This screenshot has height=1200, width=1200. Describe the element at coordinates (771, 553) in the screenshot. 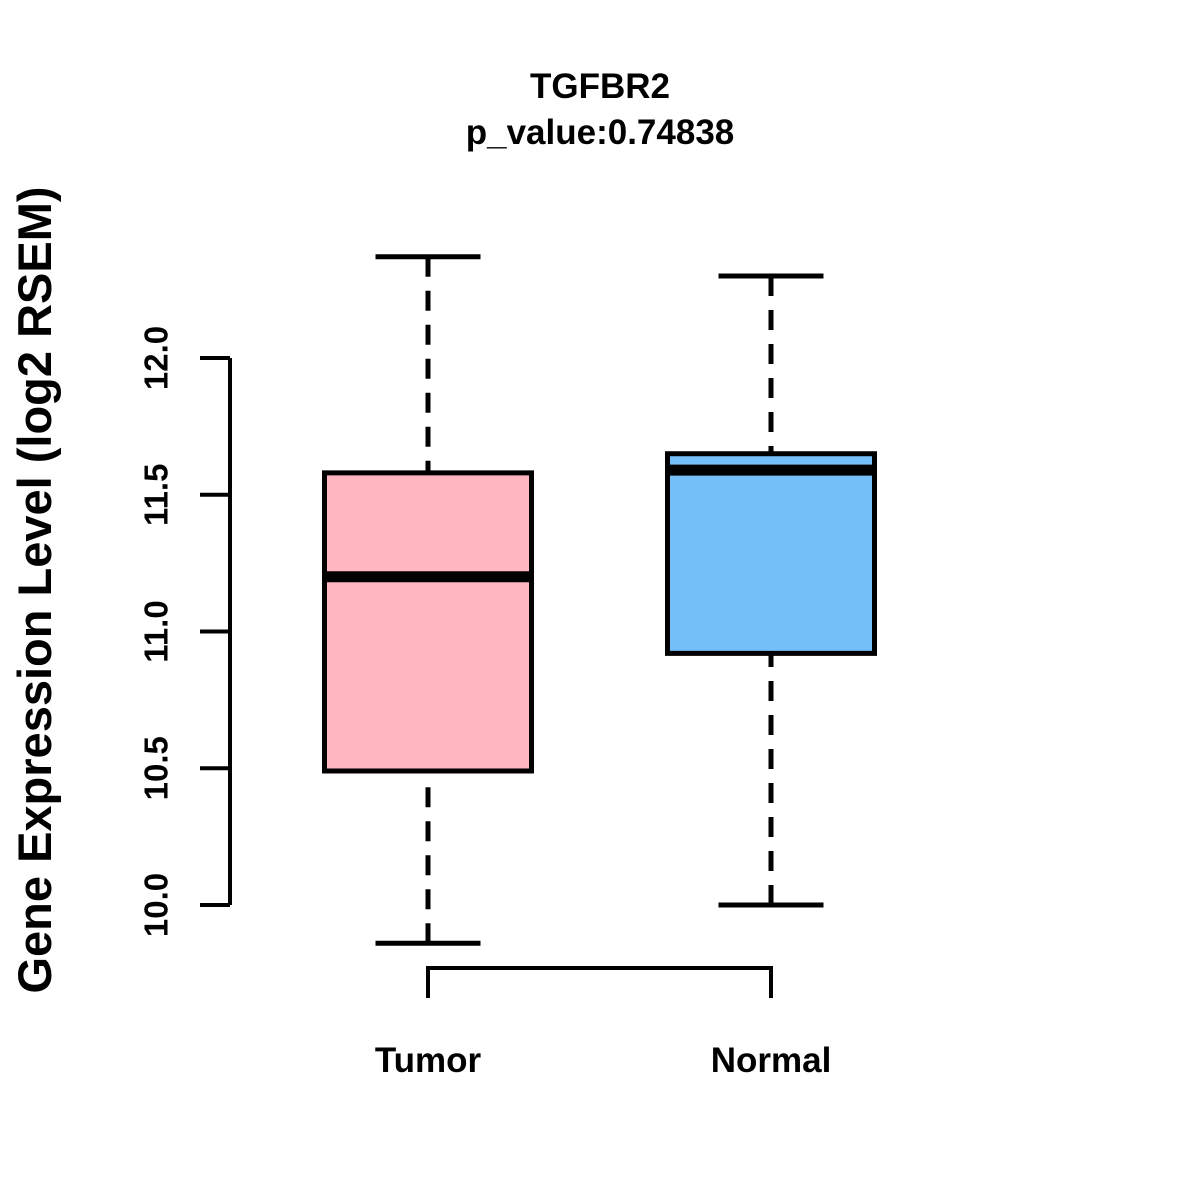

I see `normal-box` at that location.